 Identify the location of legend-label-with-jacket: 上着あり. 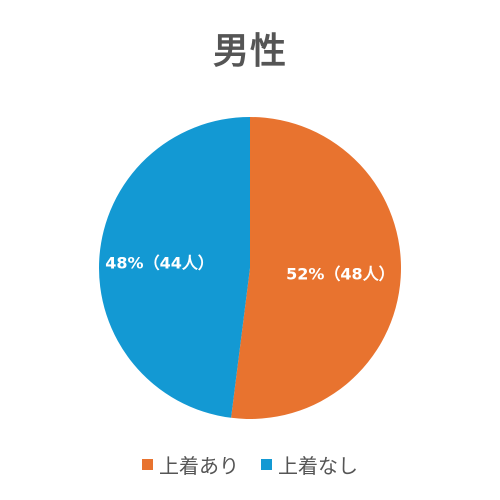
(199, 466).